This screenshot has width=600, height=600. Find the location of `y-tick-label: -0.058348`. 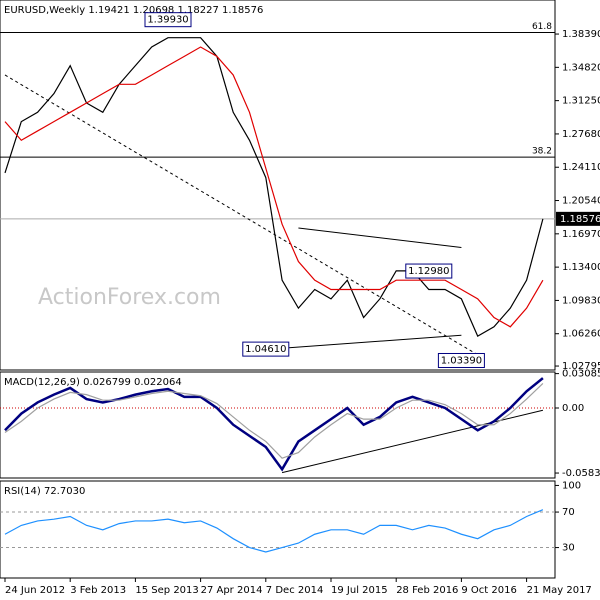

y-tick-label: -0.058348 is located at coordinates (581, 473).